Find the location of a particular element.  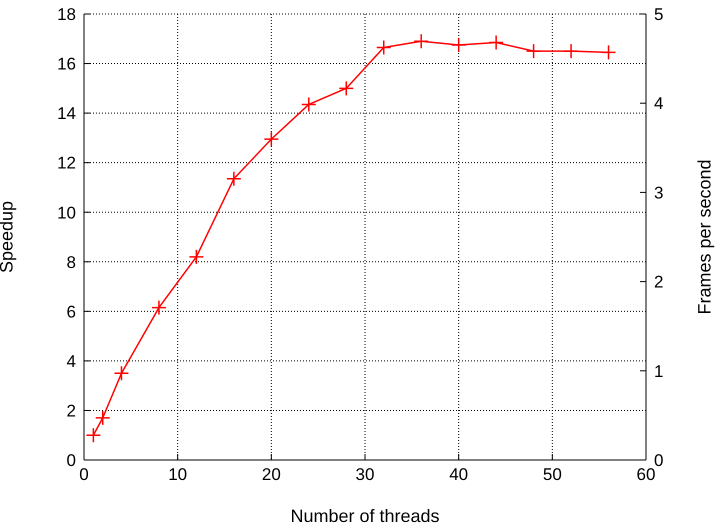

x-tick-label: 50 is located at coordinates (552, 474).